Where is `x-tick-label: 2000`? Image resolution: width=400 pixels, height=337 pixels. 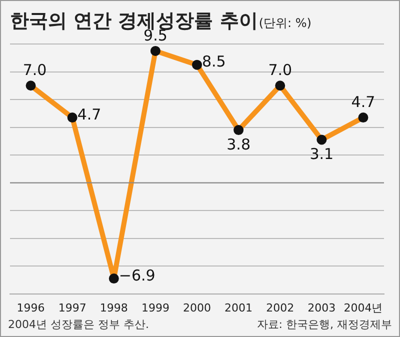
x-tick-label: 2000 is located at coordinates (197, 307).